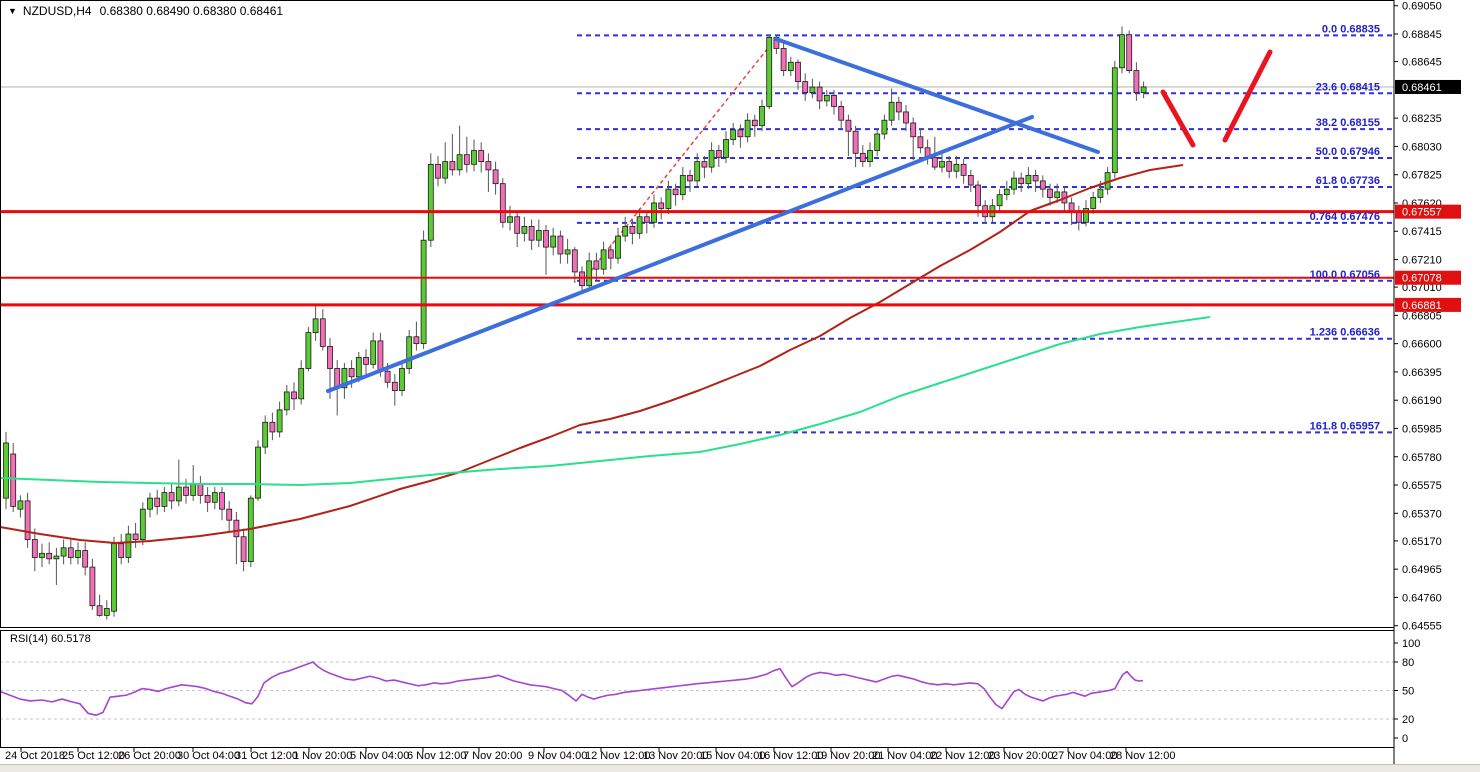 This screenshot has width=1480, height=772. I want to click on rsi-indicator-label: RSI(14) 60.5178, so click(50, 639).